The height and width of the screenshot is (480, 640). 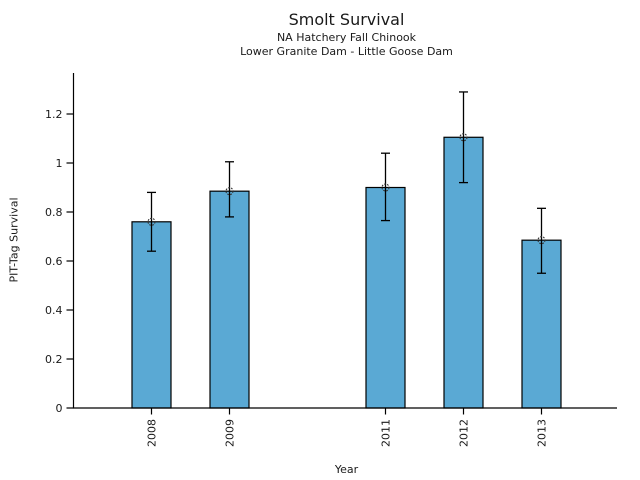 What do you see at coordinates (230, 433) in the screenshot?
I see `x-tick-label-2009: 2009` at bounding box center [230, 433].